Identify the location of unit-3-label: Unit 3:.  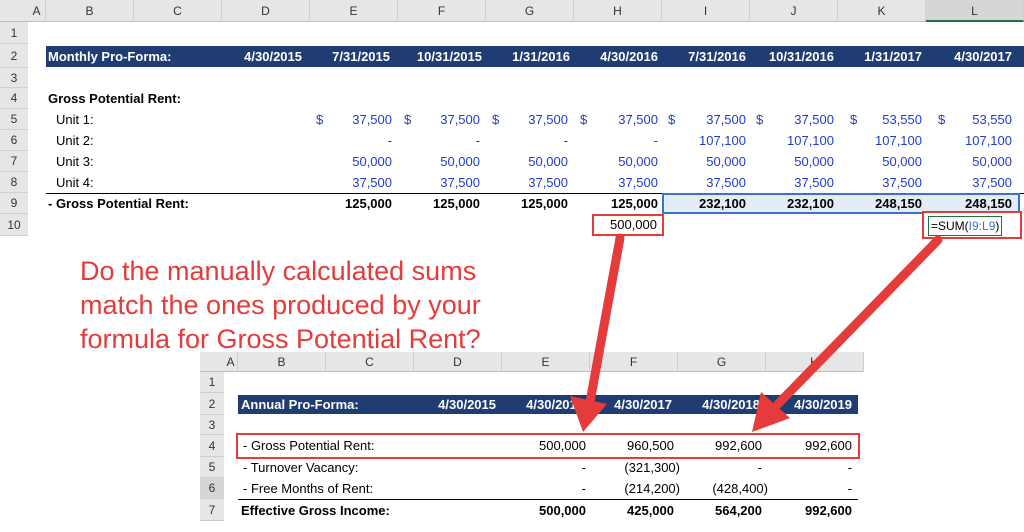
(75, 161).